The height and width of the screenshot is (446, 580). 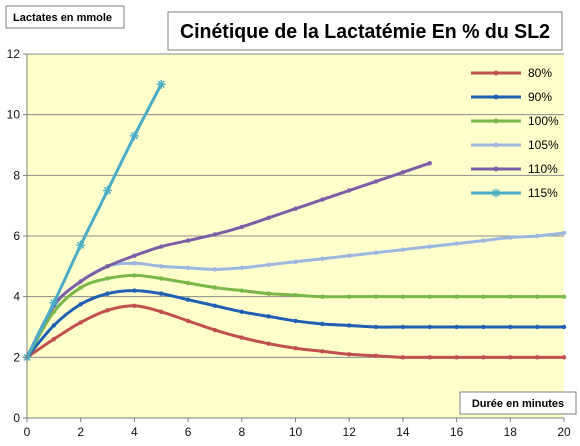 I want to click on legend-label-80pct: 80%, so click(x=540, y=73).